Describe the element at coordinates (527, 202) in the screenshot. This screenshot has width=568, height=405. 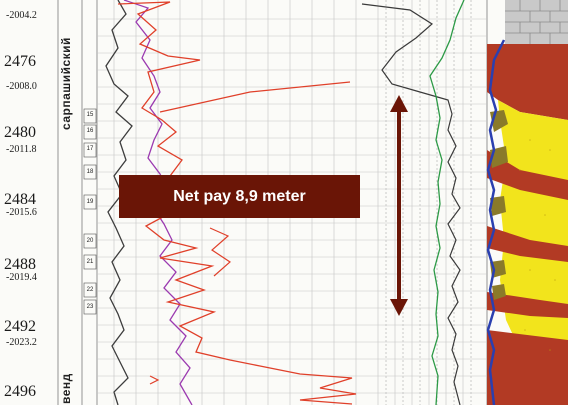
I see `lithology-column` at that location.